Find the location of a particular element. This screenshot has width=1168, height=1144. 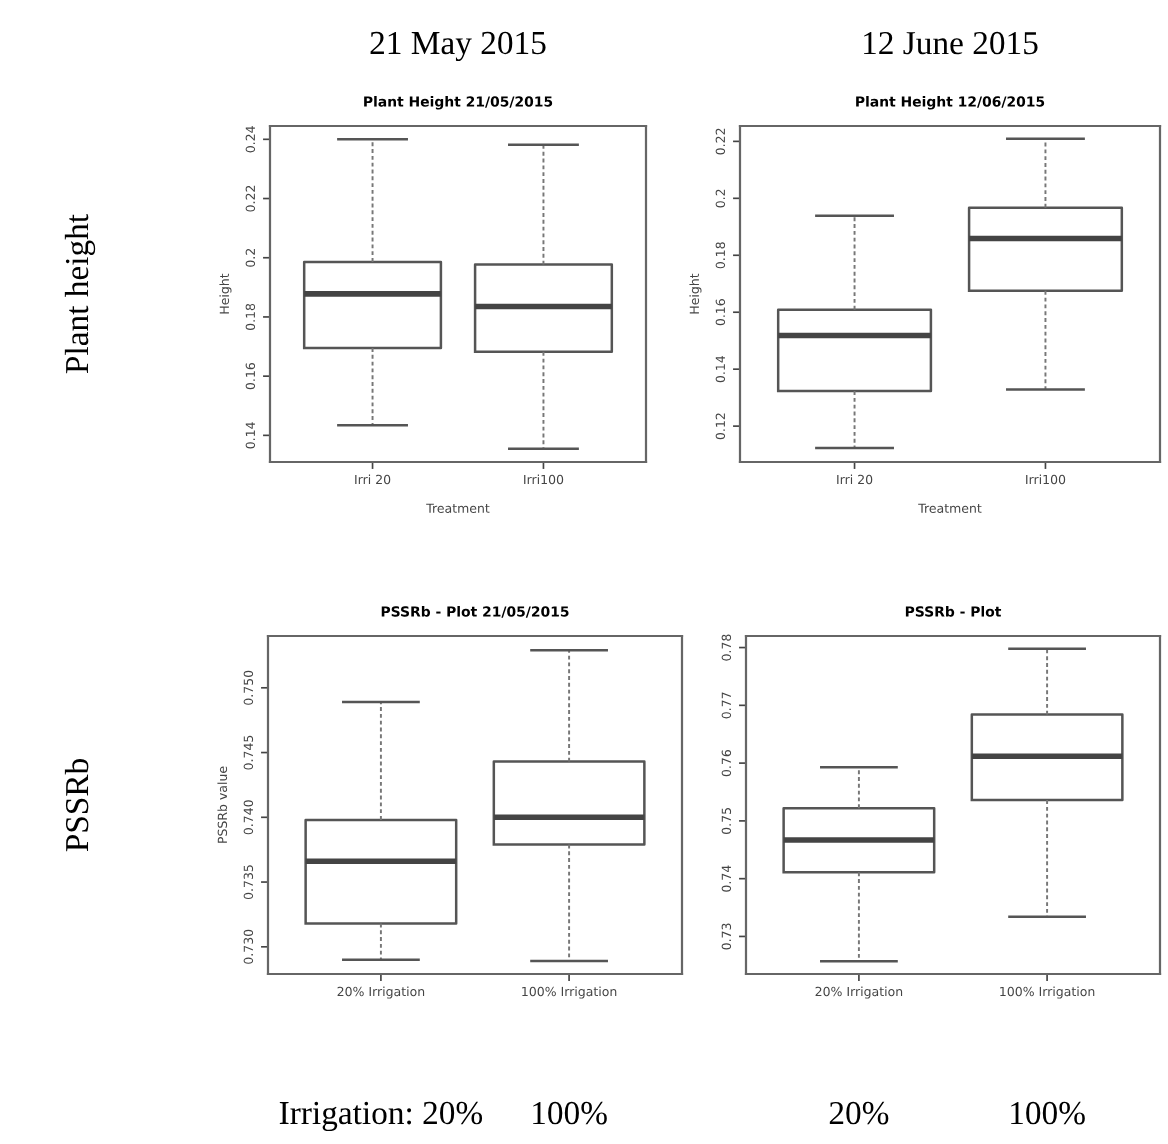

text: Plant height is located at coordinates (80, 294).